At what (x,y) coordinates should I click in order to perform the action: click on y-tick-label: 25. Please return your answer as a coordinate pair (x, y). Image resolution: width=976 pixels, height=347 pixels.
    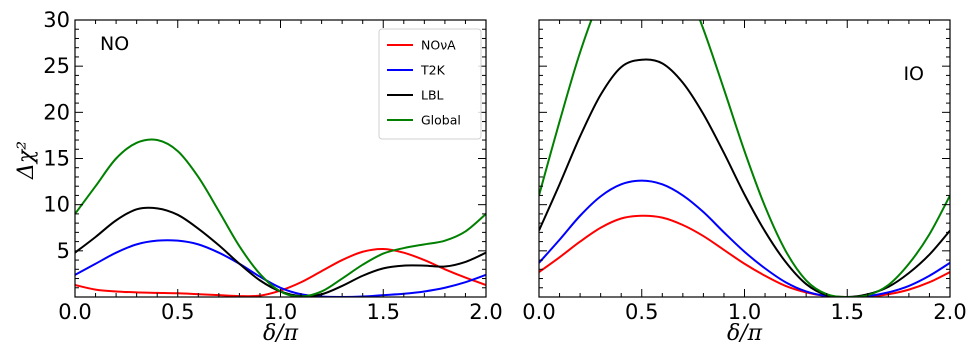
    Looking at the image, I should click on (56, 66).